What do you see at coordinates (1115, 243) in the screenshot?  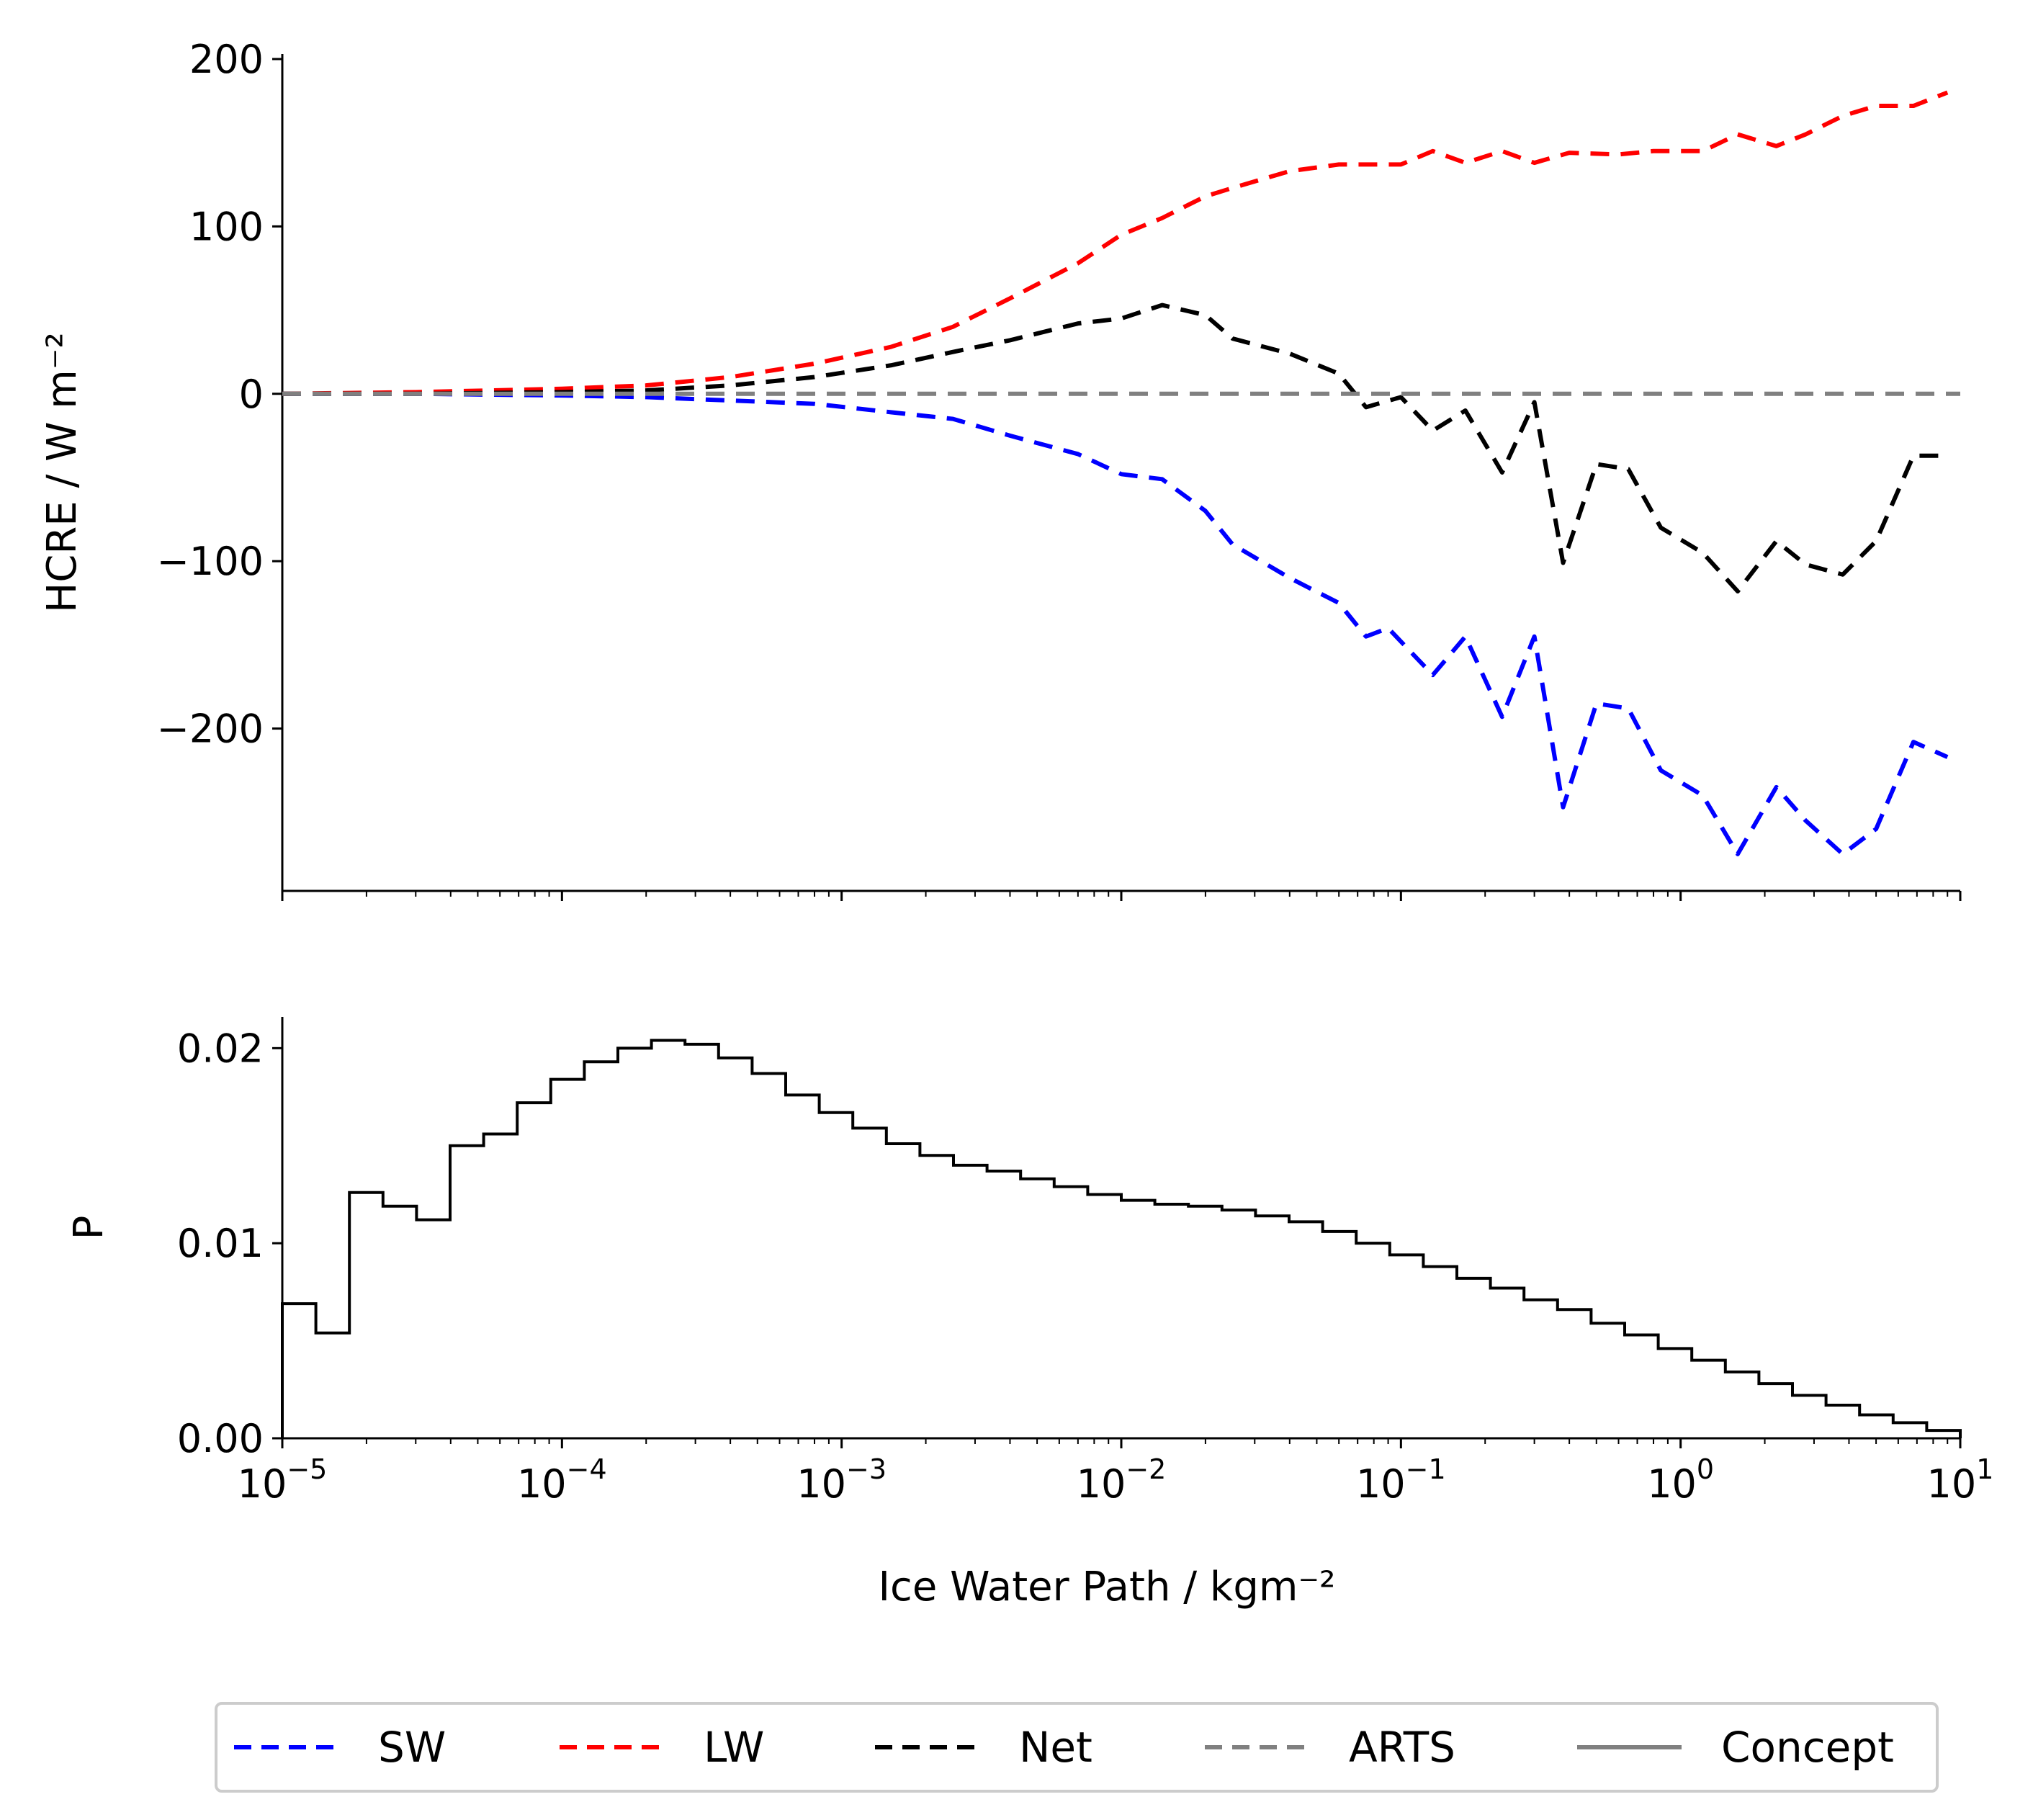 I see `top-series-lw` at bounding box center [1115, 243].